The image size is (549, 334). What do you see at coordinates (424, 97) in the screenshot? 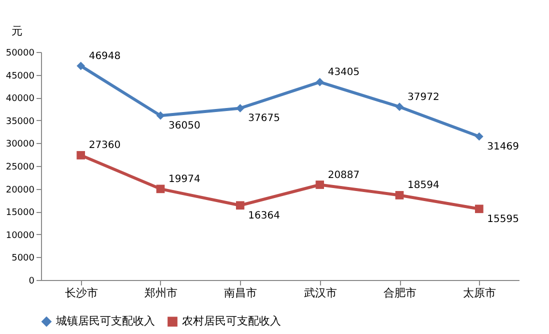
I see `data-label: 37972` at bounding box center [424, 97].